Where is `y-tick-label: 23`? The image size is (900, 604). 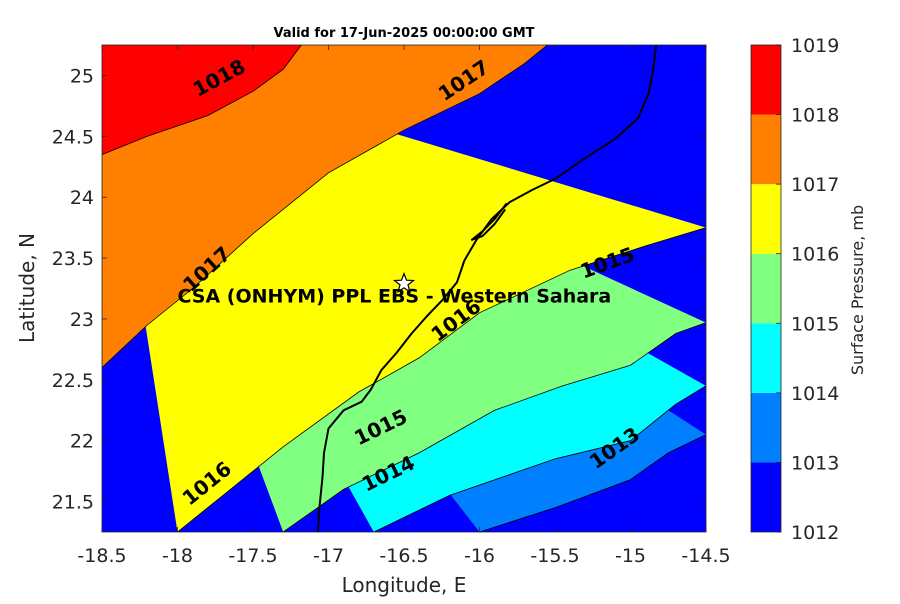 y-tick-label: 23 is located at coordinates (82, 320).